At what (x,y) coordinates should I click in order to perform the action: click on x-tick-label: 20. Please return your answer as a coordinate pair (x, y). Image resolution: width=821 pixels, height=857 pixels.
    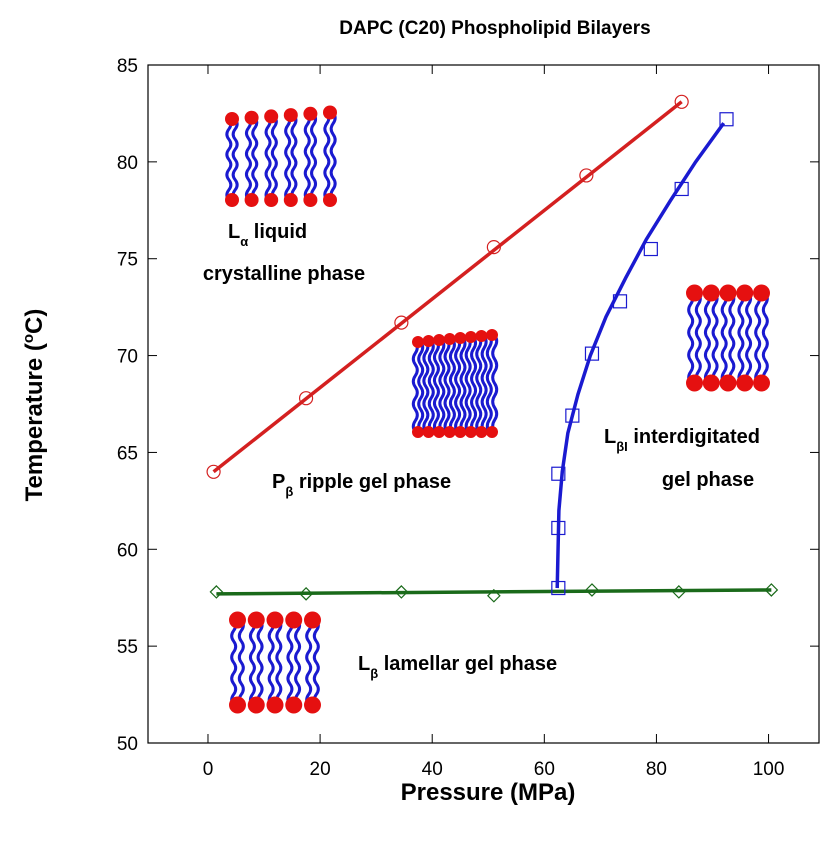
    Looking at the image, I should click on (320, 769).